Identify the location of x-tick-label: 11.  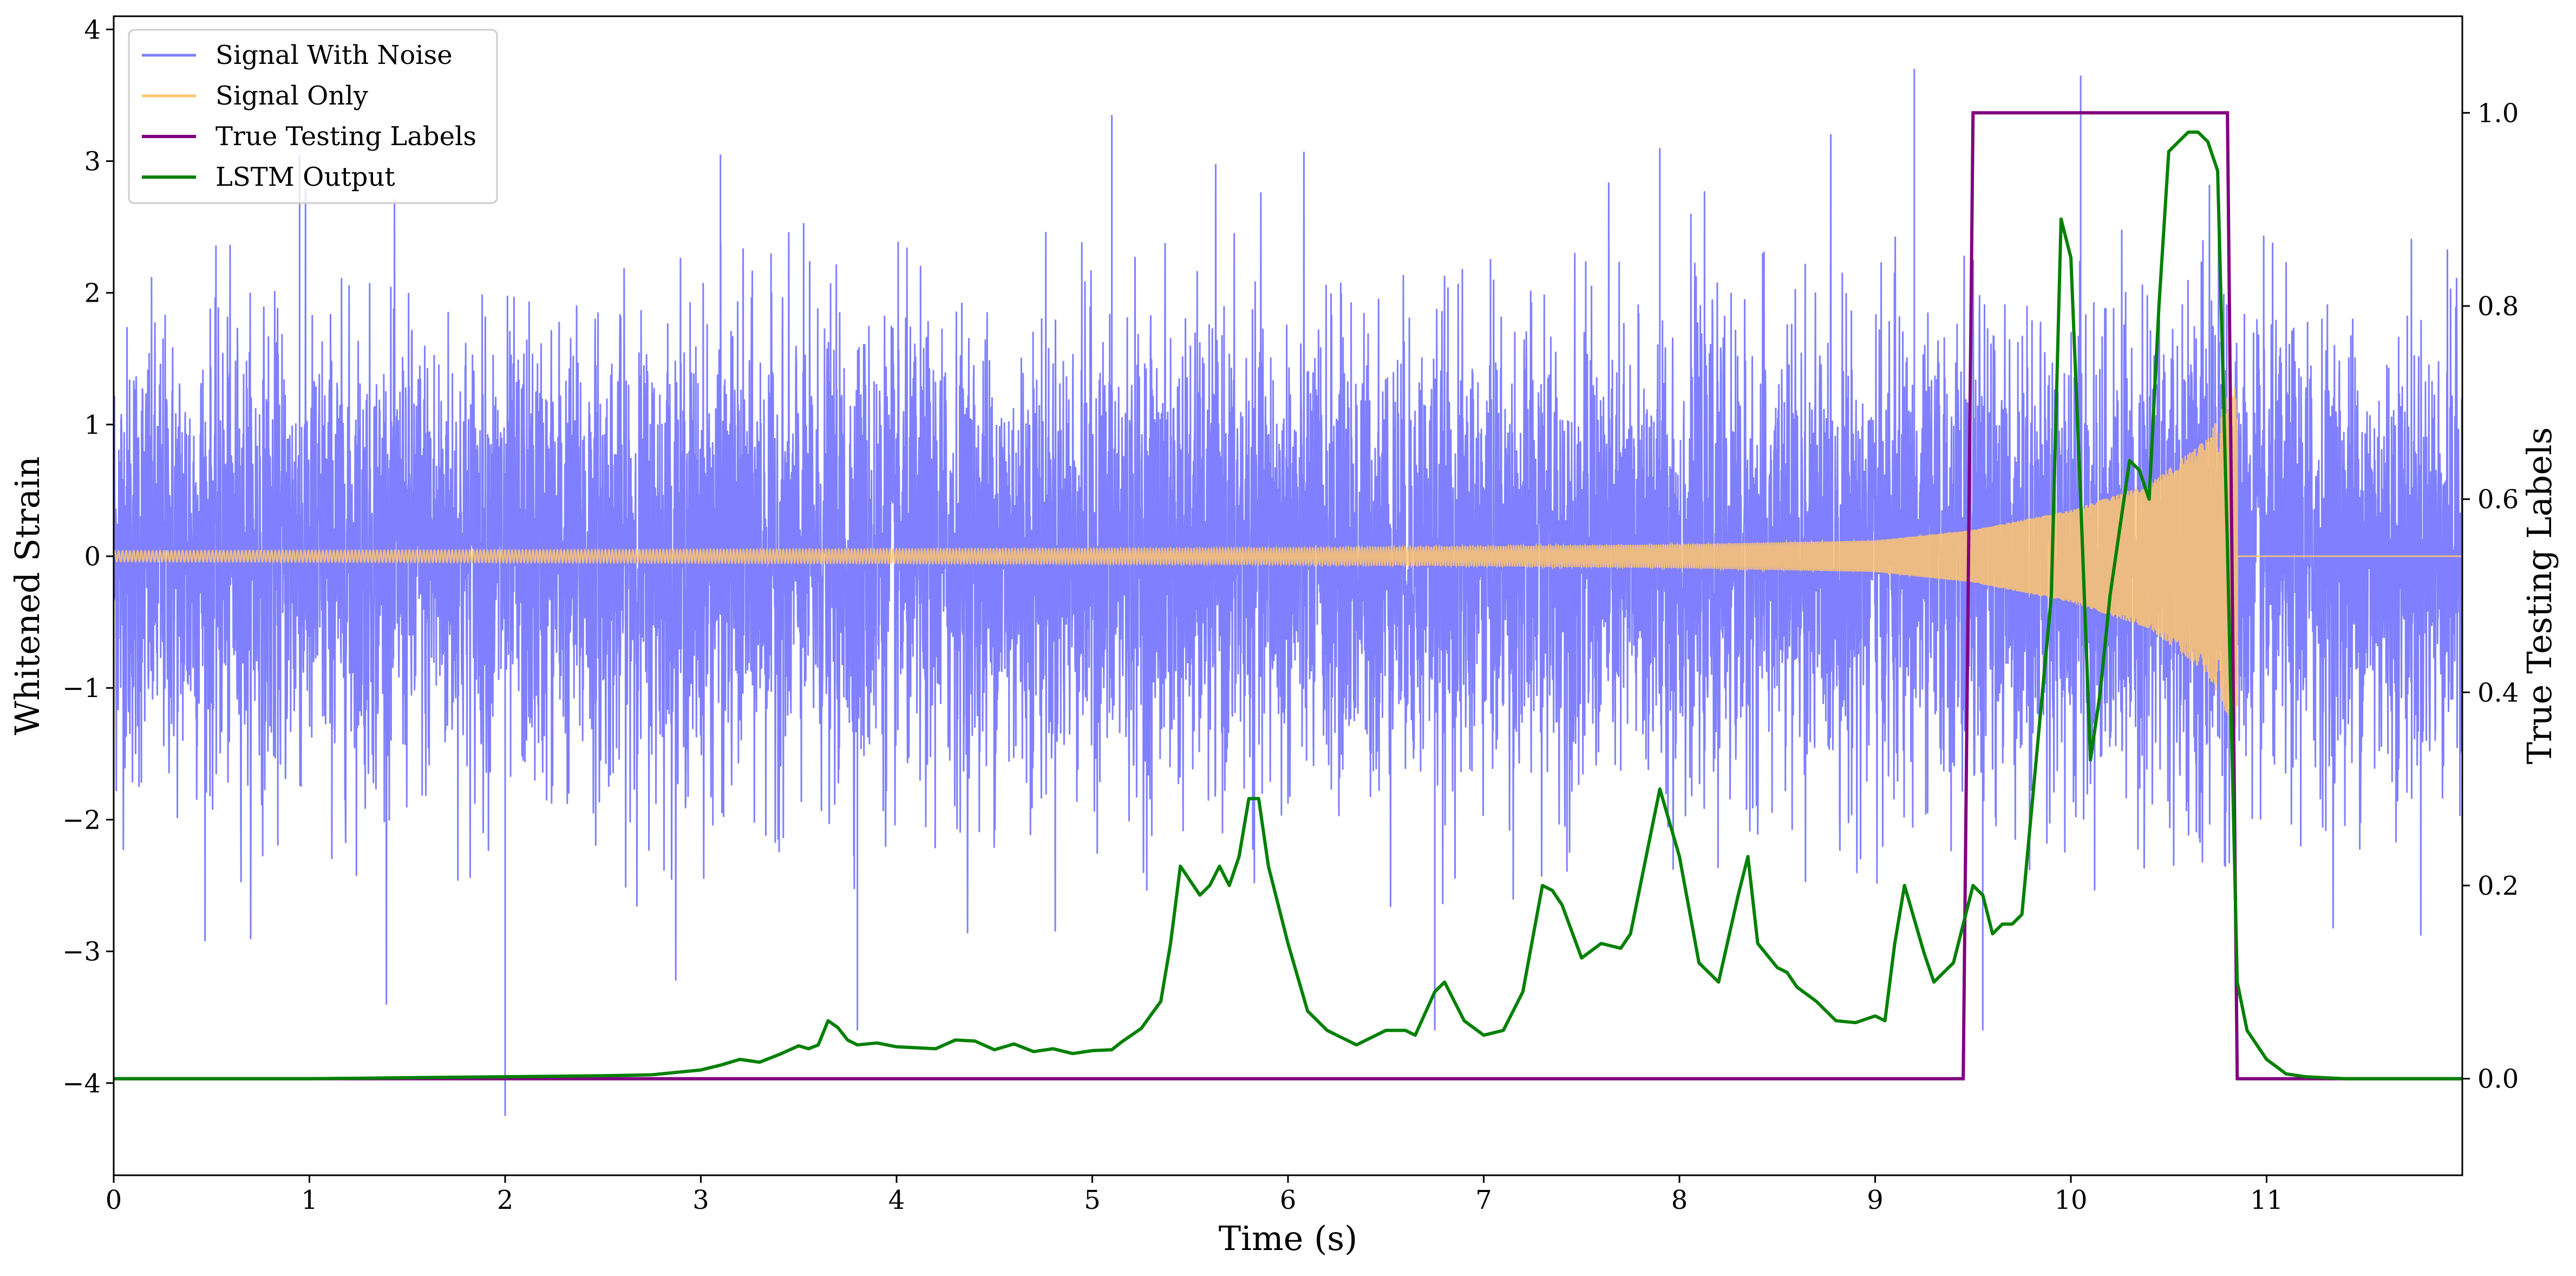
(2266, 1200).